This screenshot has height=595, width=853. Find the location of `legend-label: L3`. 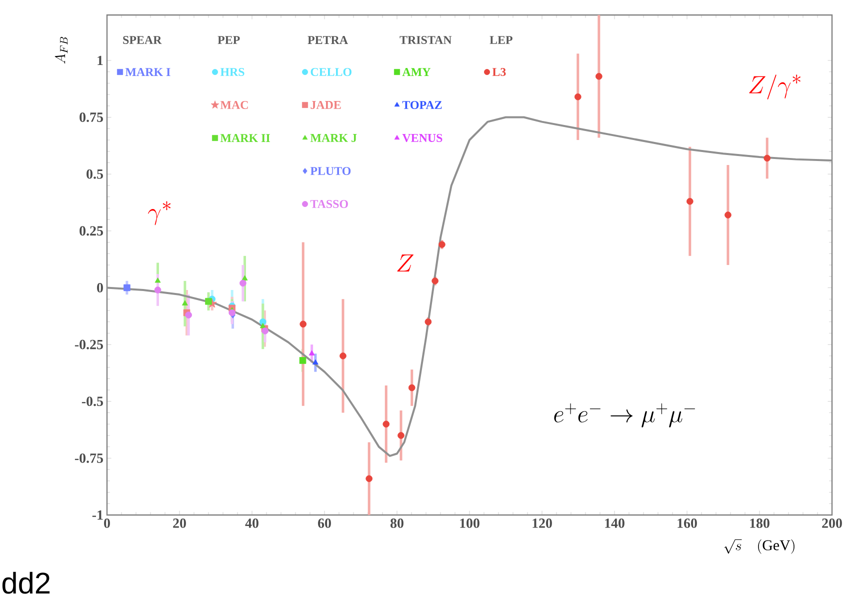

legend-label: L3 is located at coordinates (499, 72).